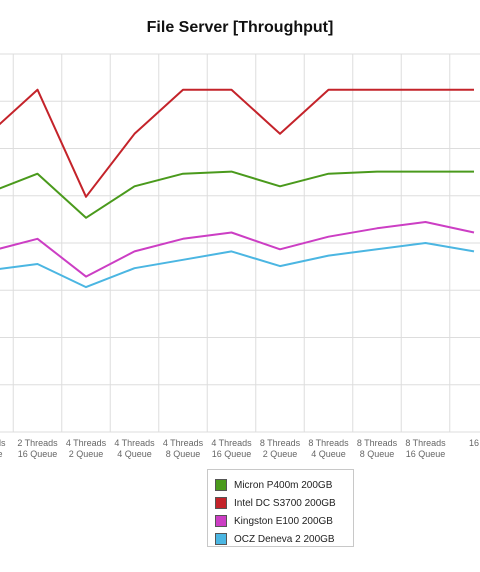  I want to click on x-tick-label: 2 Threads, so click(37, 443).